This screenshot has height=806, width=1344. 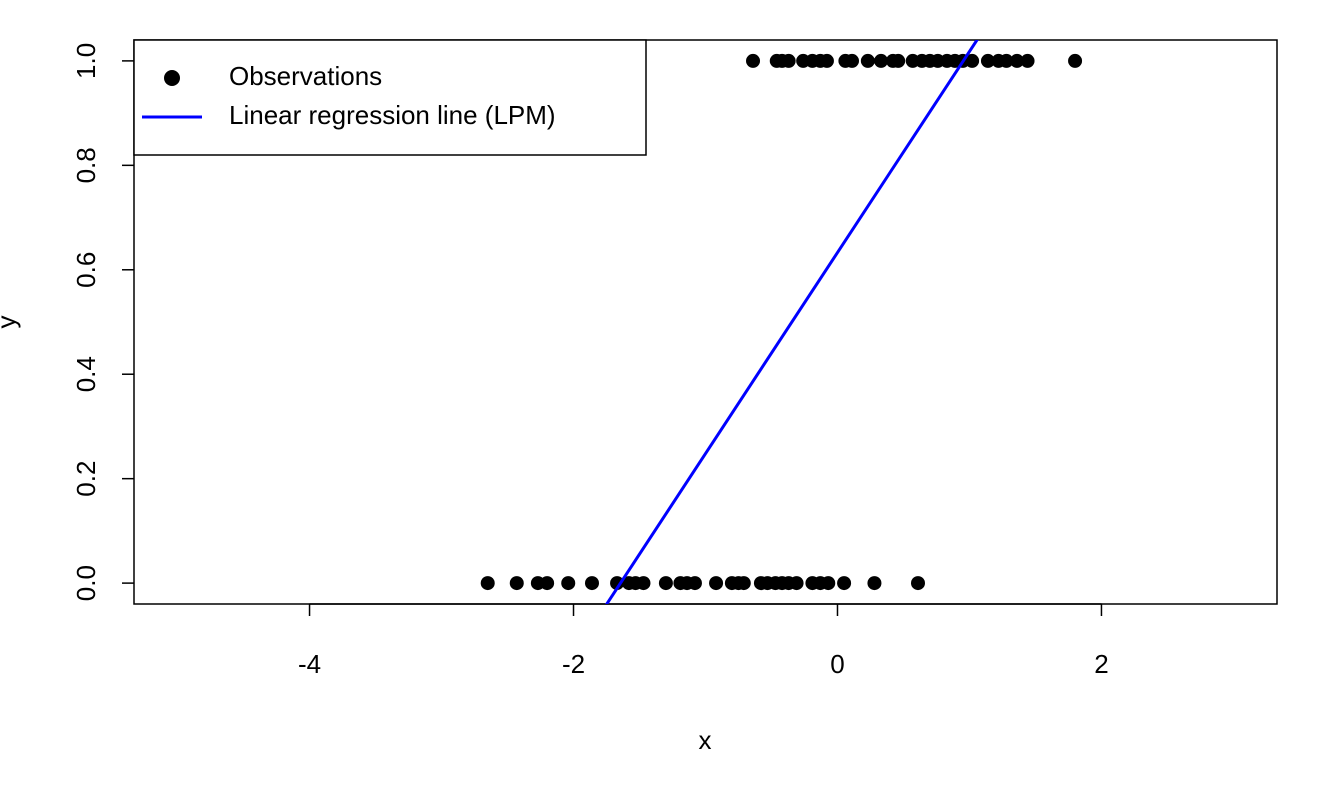 I want to click on y-tick-label: 0.6, so click(x=86, y=270).